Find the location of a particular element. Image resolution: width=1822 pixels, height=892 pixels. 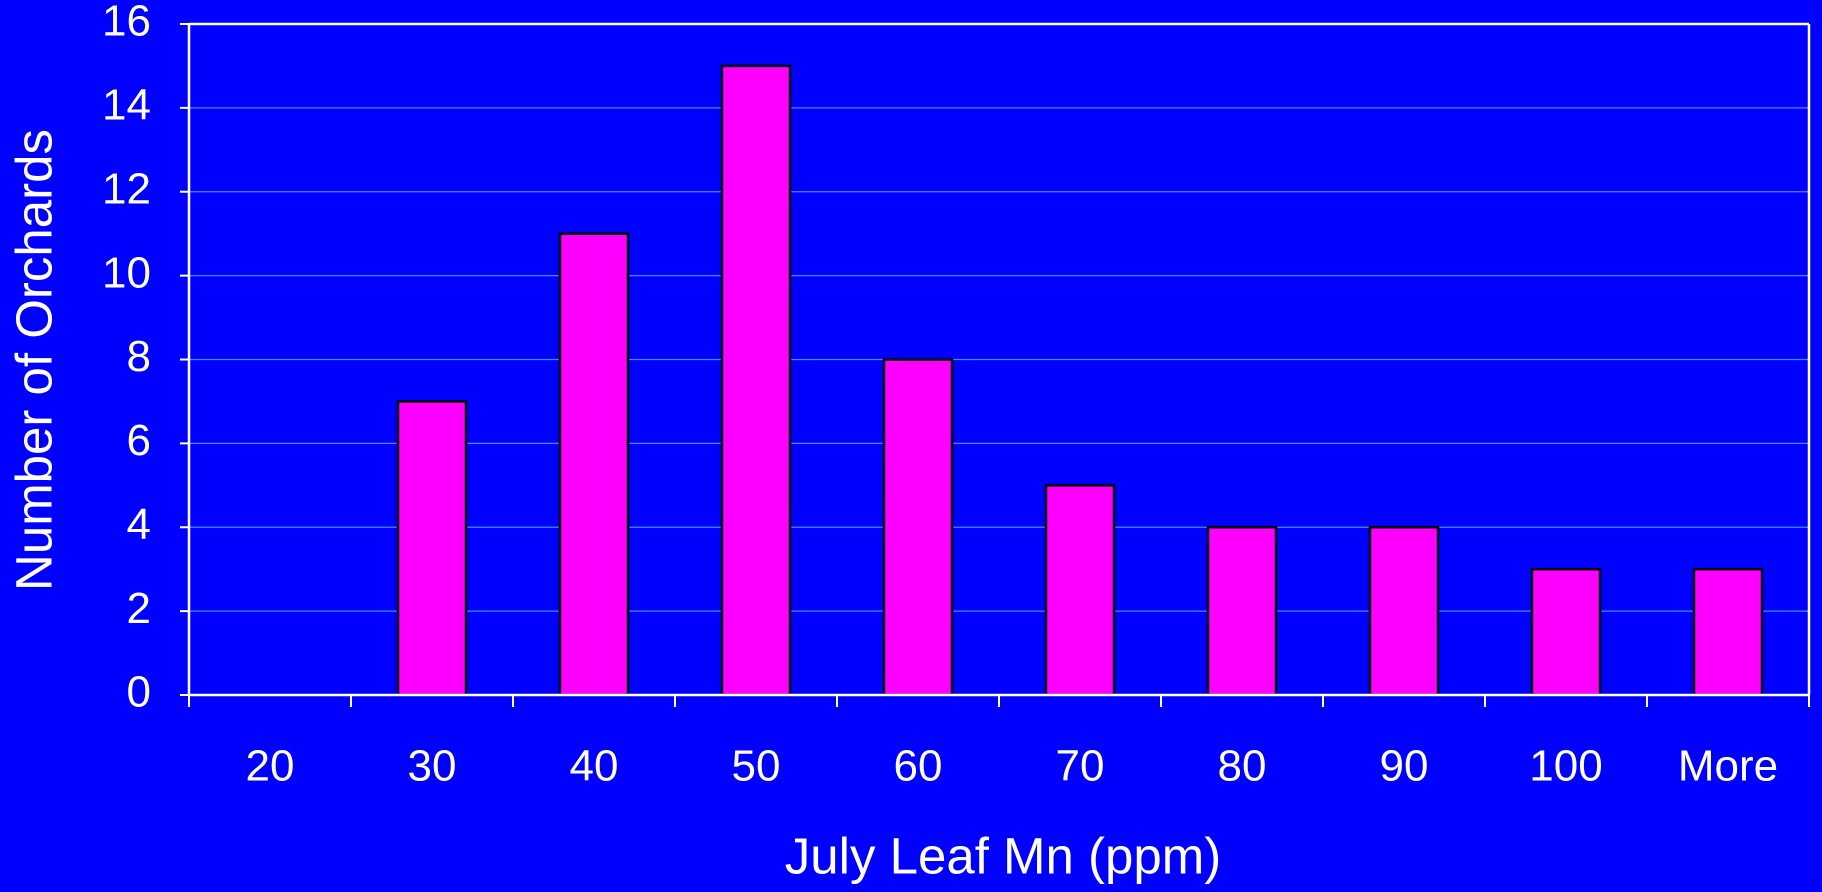

y-axis-title: Number of Orchards is located at coordinates (33, 360).